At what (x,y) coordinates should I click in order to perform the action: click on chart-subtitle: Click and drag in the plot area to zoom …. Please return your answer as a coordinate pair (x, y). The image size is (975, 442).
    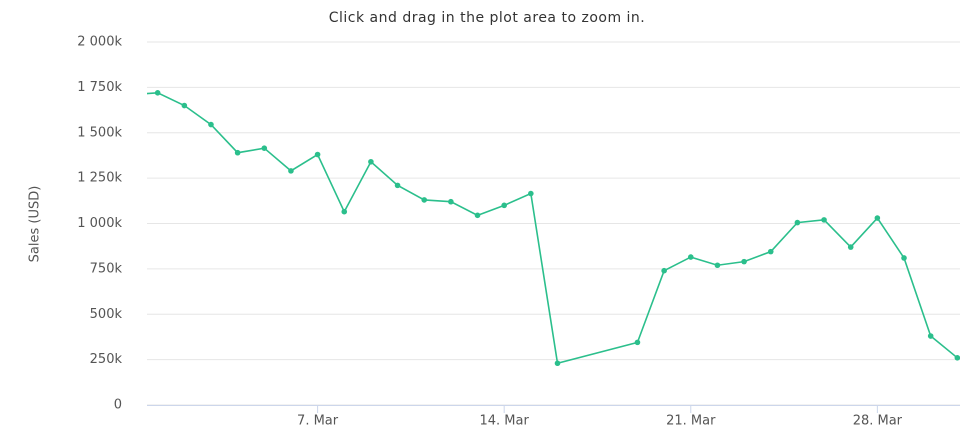
    Looking at the image, I should click on (487, 18).